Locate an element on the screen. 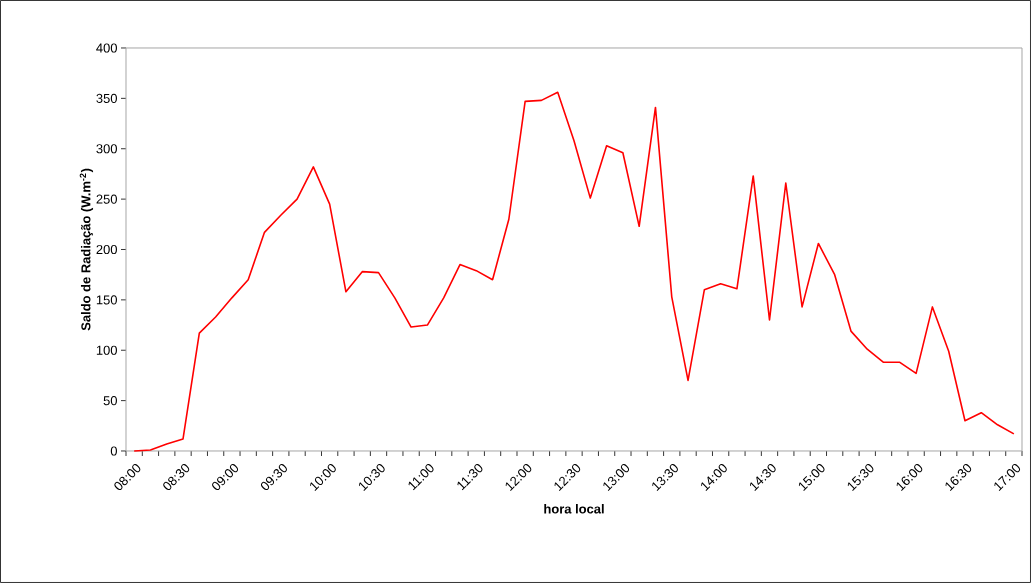  y-tick-label: 350 is located at coordinates (106, 98).